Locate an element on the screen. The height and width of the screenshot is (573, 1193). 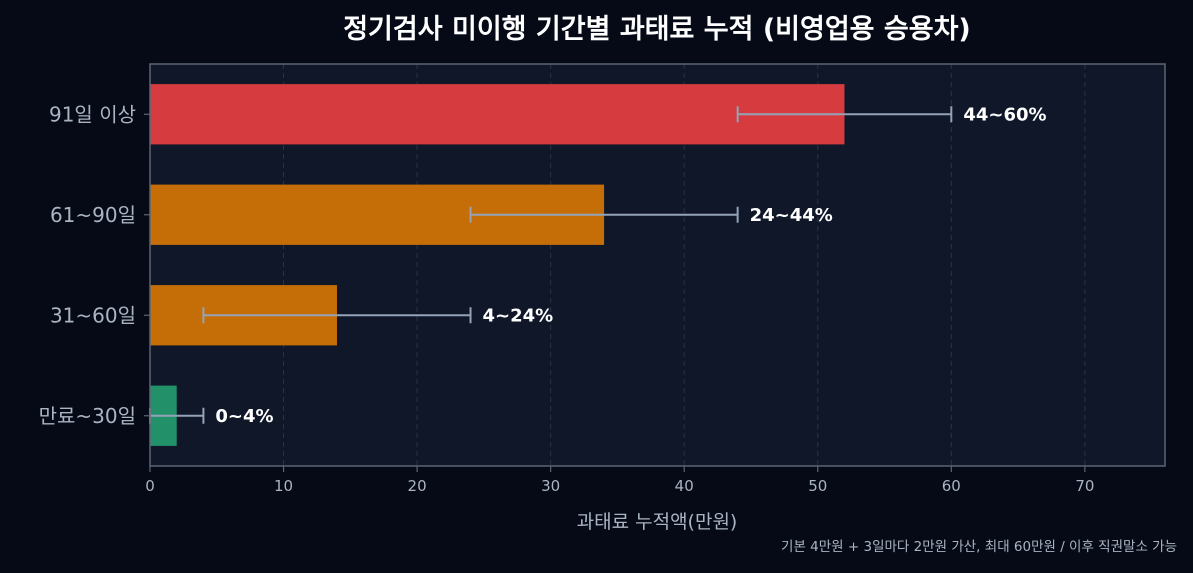
y-tick-label-1: 61~90일 is located at coordinates (93, 215).